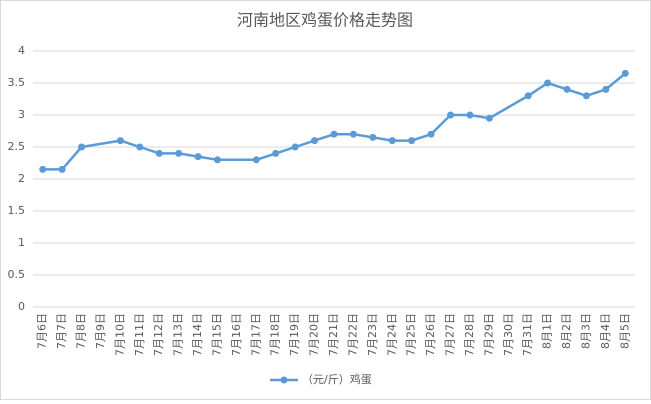 Image resolution: width=651 pixels, height=404 pixels. Describe the element at coordinates (469, 334) in the screenshot. I see `x-tick-label: 7月28日` at that location.